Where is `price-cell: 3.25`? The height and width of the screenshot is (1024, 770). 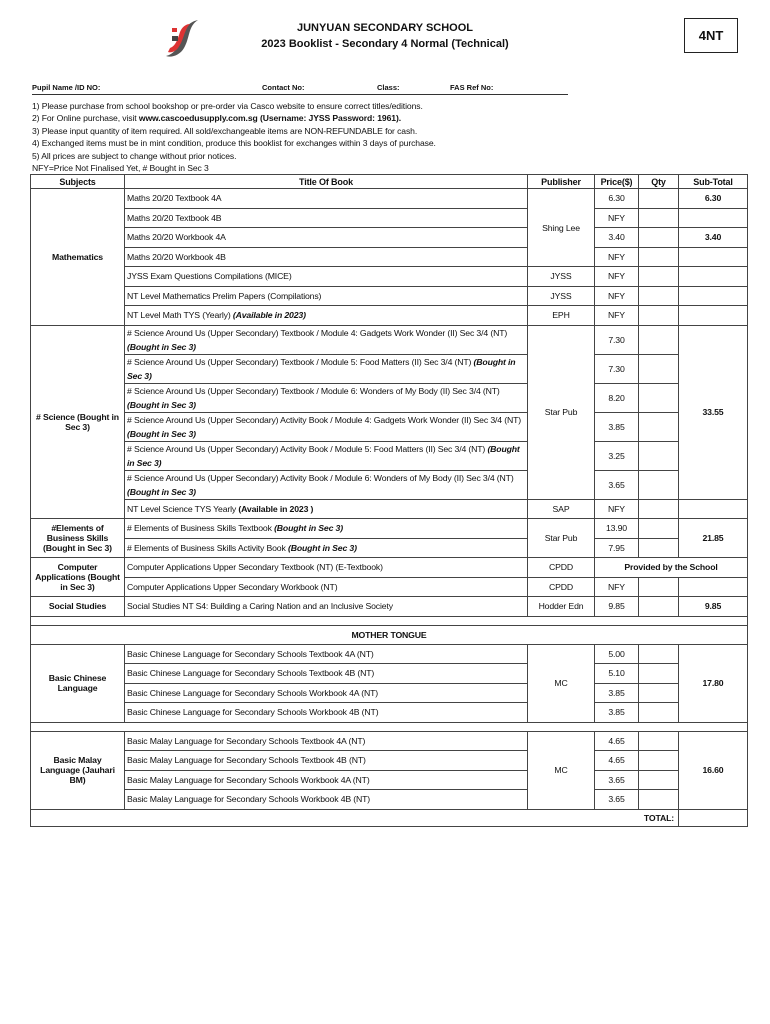
price-cell: 3.25 is located at coordinates (616, 455).